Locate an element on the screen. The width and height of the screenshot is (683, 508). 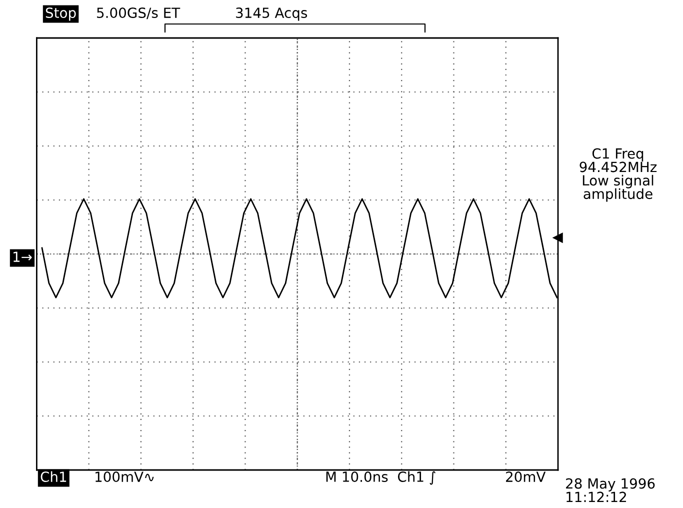
text: Stop is located at coordinates (61, 14).